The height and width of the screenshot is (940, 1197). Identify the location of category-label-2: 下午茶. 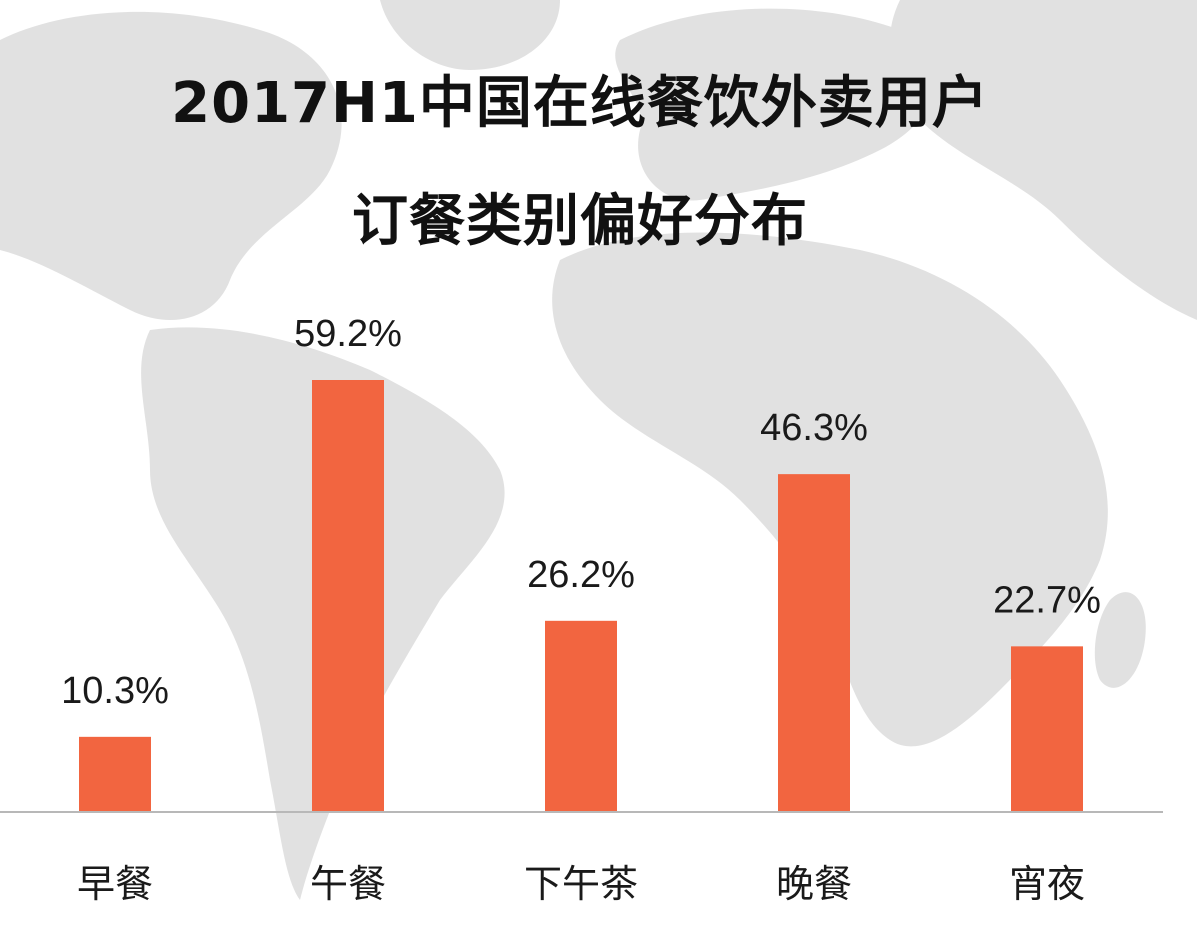
(581, 884).